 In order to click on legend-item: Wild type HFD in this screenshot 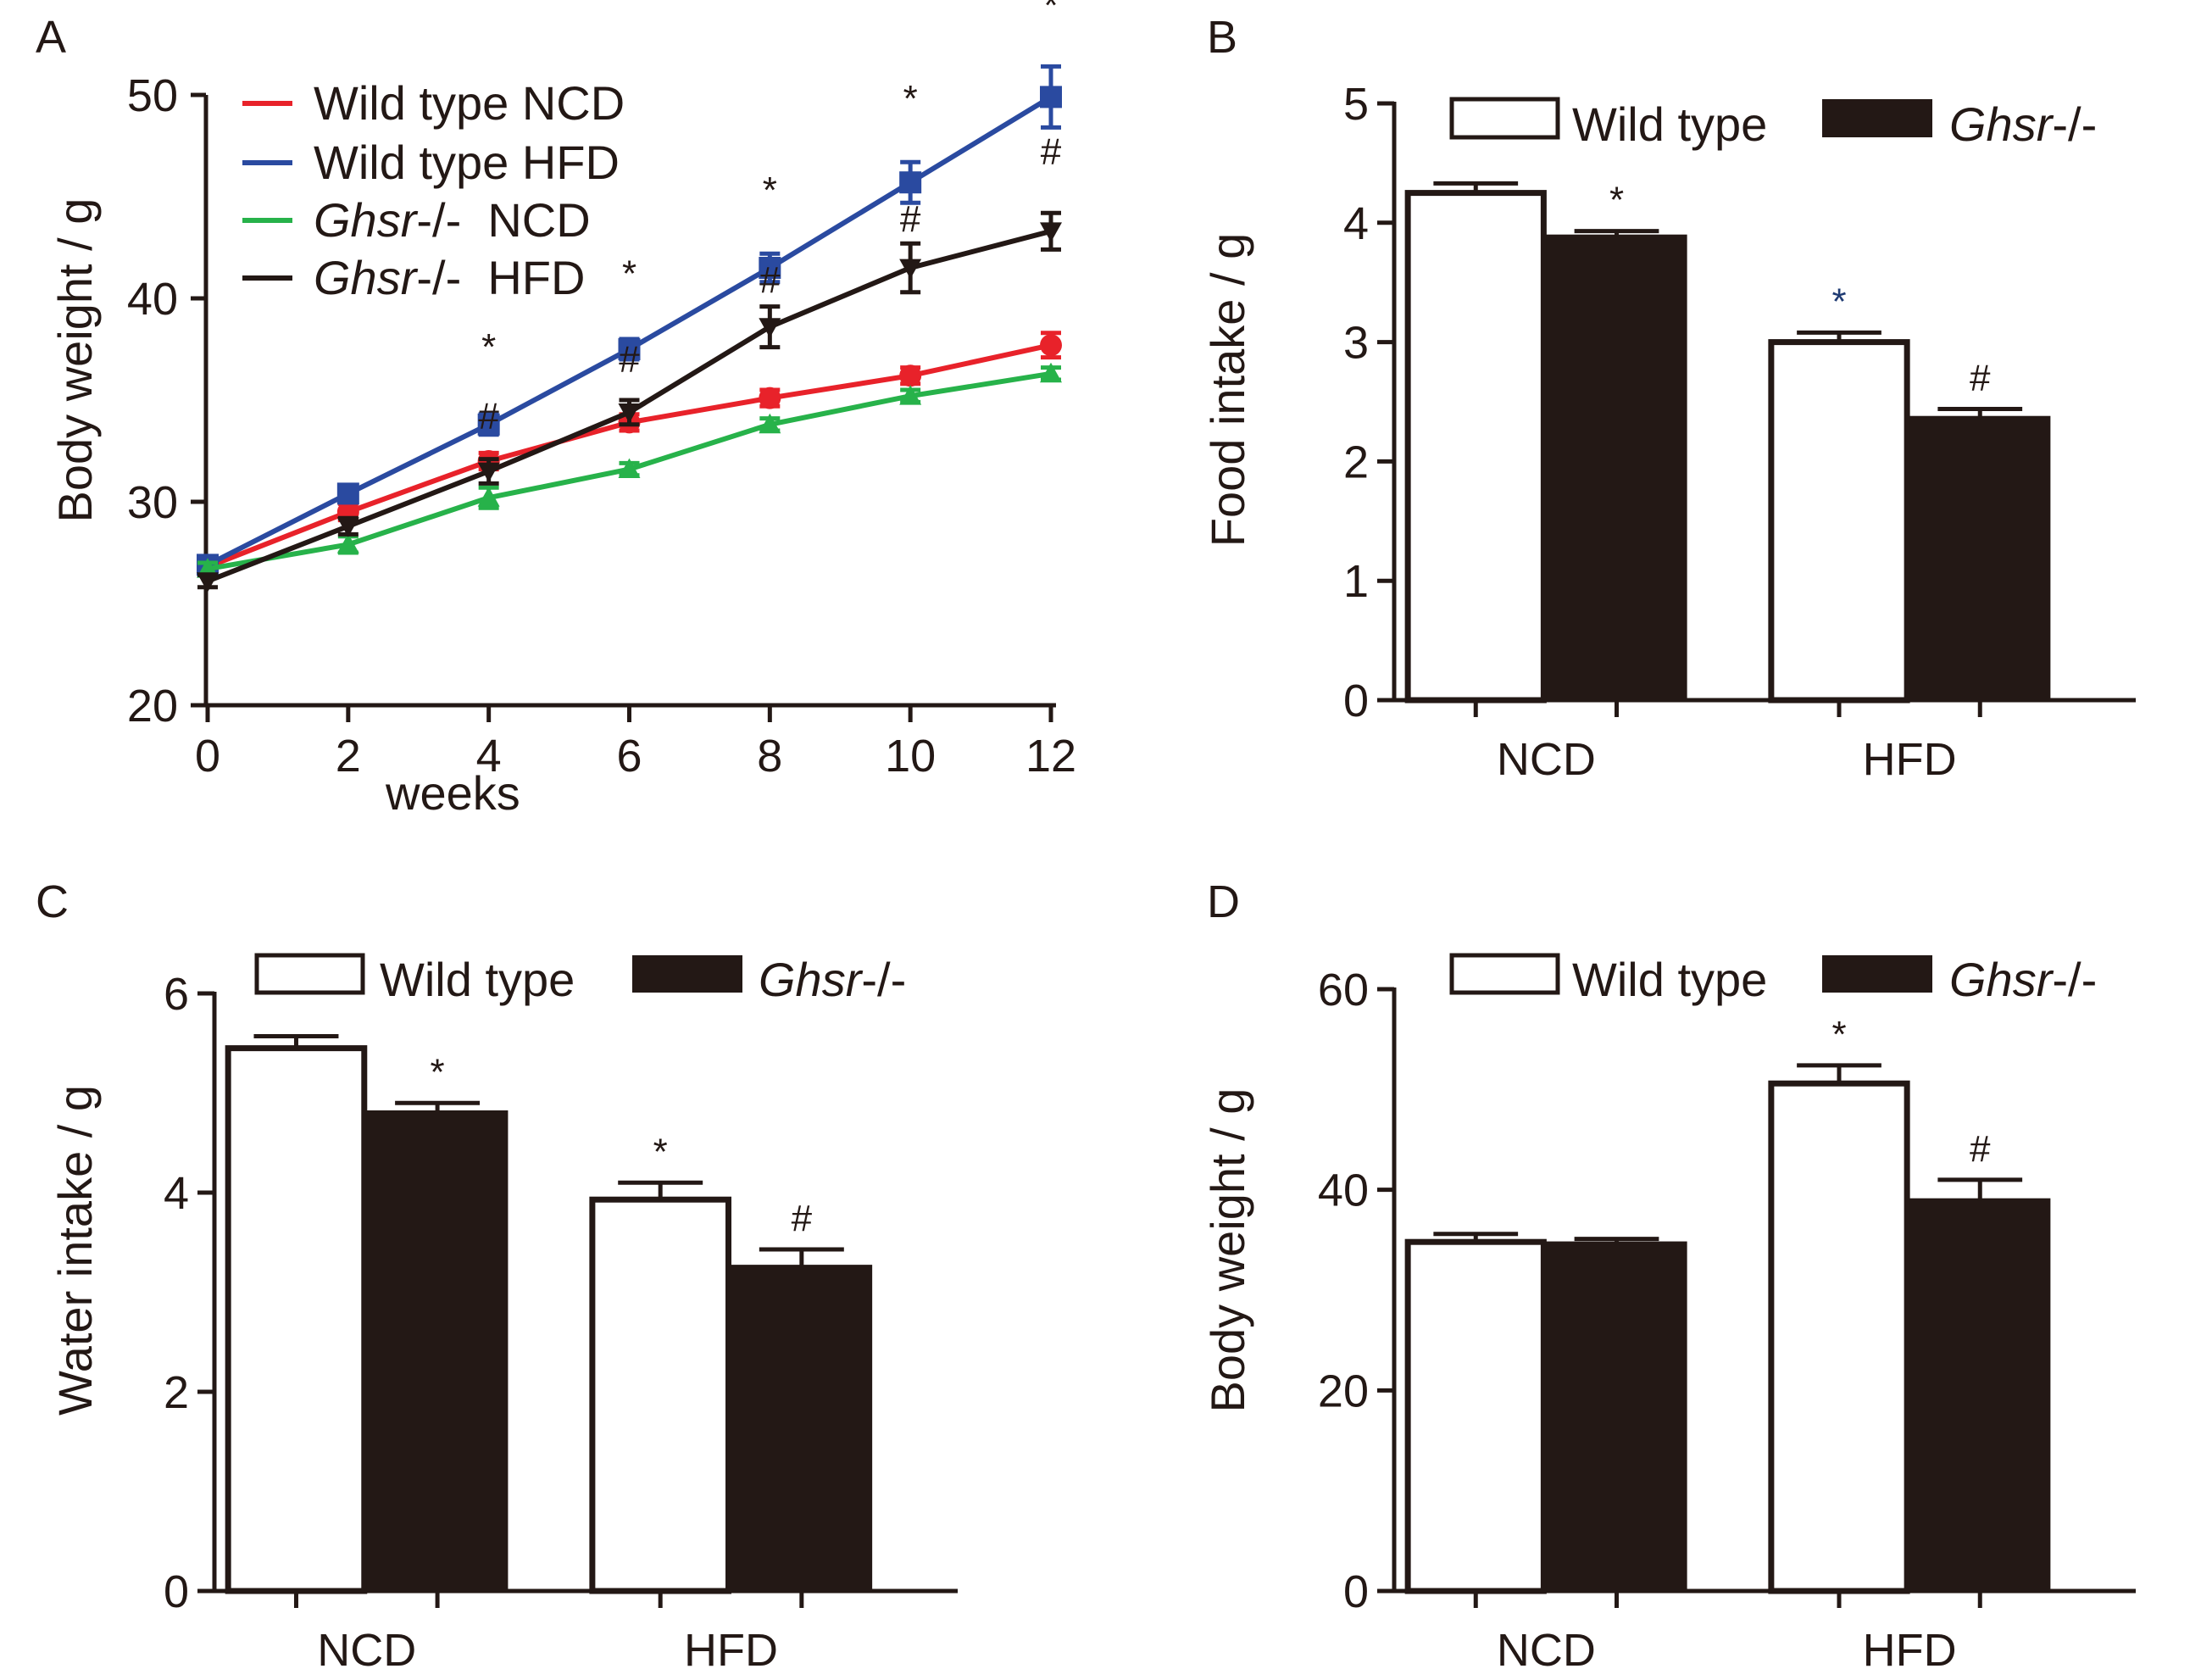, I will do `click(431, 162)`.